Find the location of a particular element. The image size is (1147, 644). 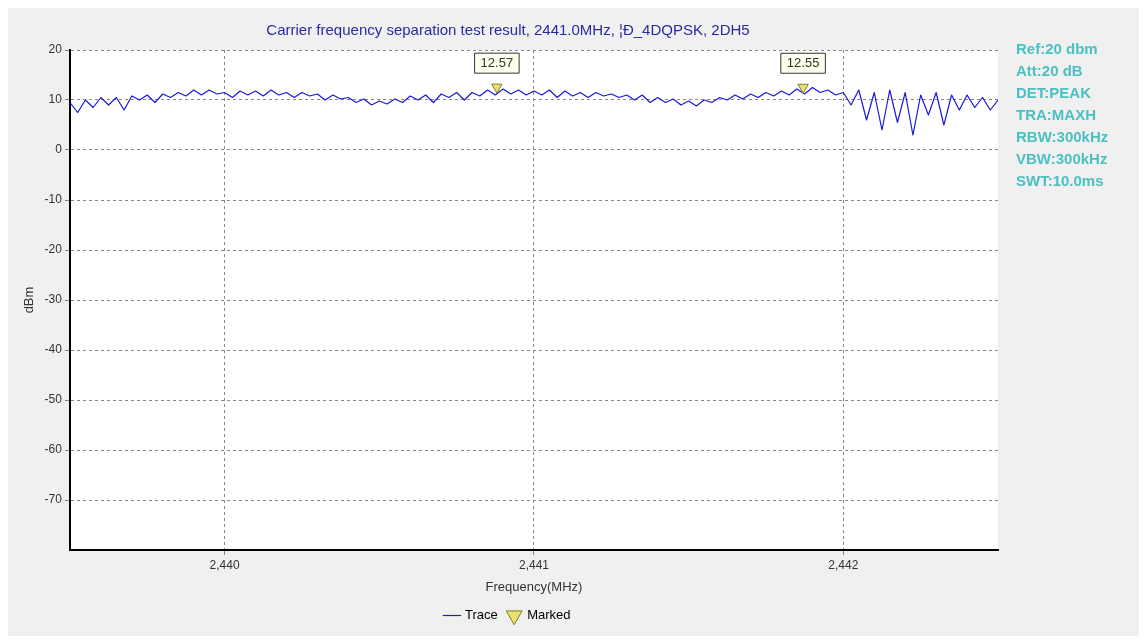

y-tick-label: -10 is located at coordinates (53, 199).